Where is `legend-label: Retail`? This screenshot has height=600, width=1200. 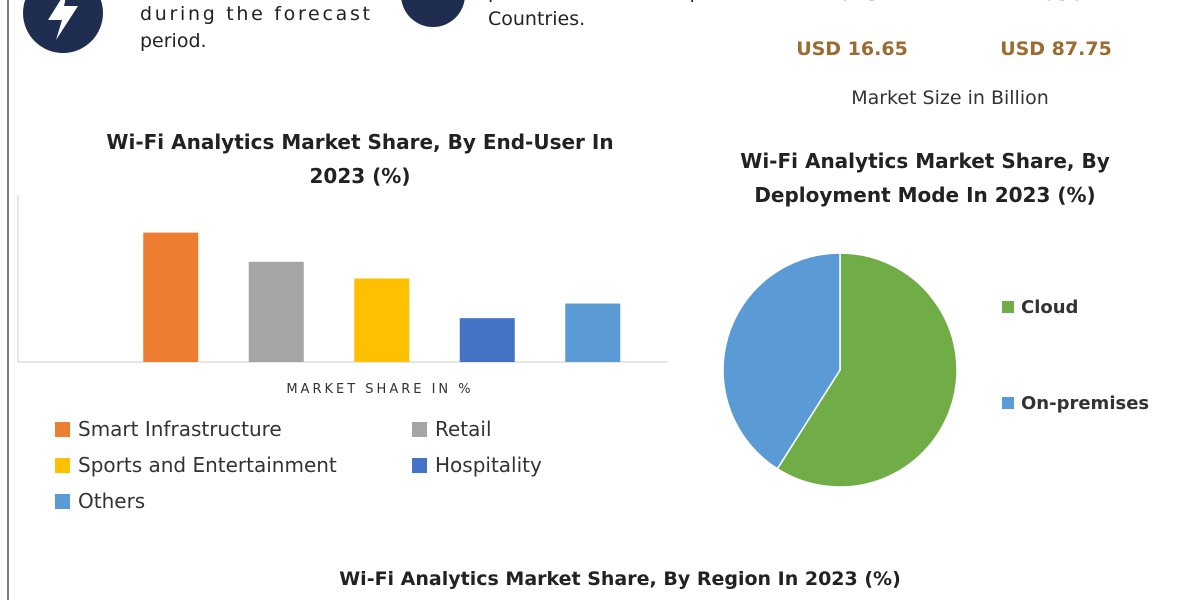
legend-label: Retail is located at coordinates (463, 429).